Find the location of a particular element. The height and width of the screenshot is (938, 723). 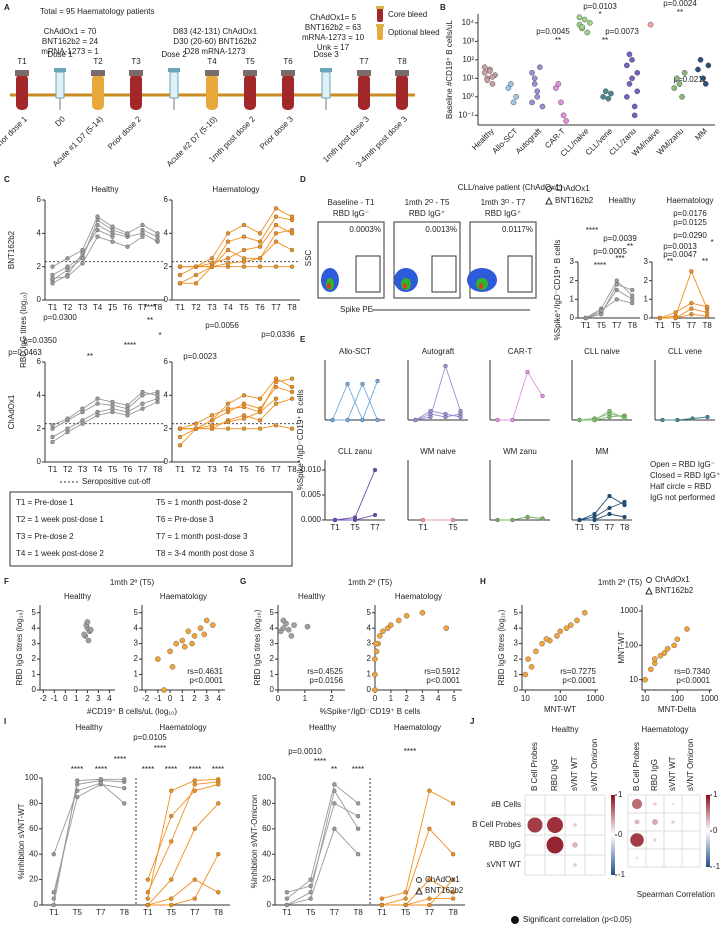

flow-title: 1mth 2ᴼ - T5 is located at coordinates (427, 202).